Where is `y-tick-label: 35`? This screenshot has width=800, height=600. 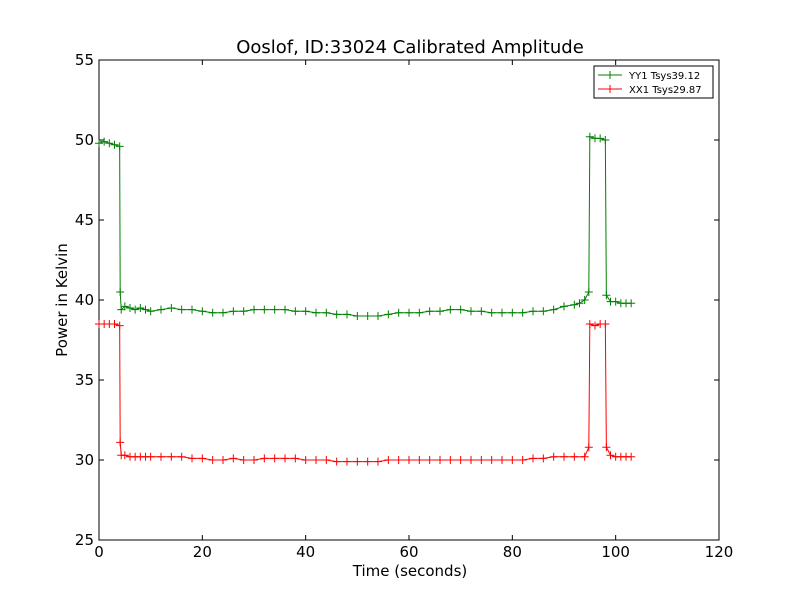 y-tick-label: 35 is located at coordinates (84, 380).